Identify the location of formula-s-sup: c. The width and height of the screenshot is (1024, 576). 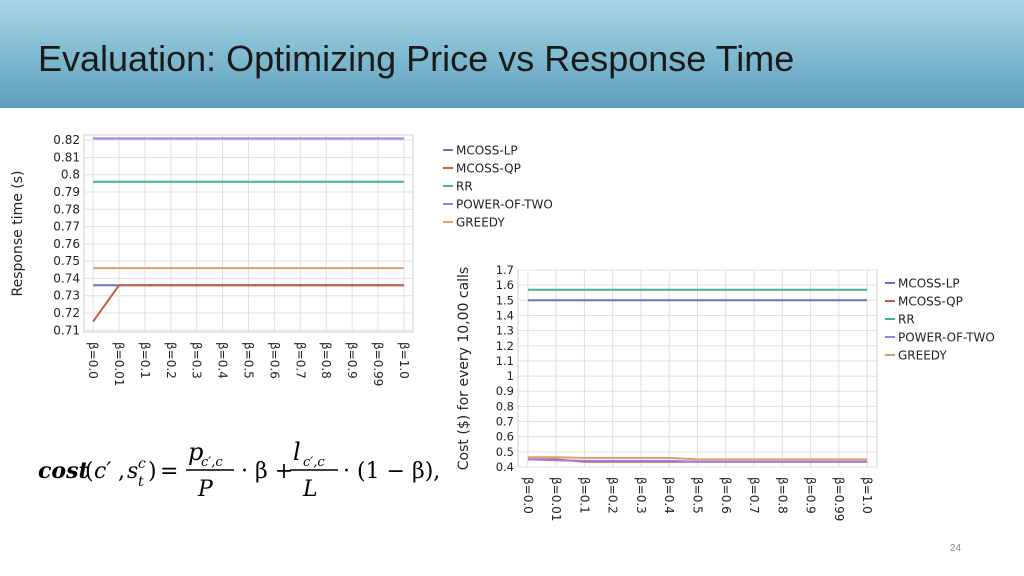
(142, 464).